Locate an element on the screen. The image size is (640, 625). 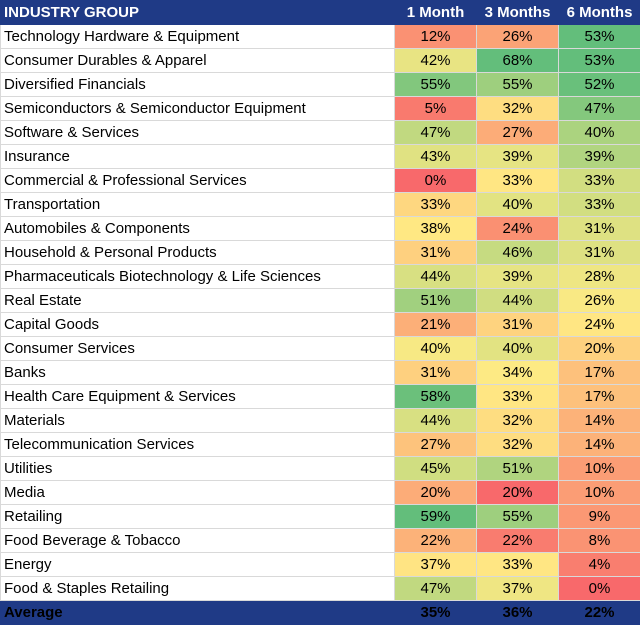
header-6-months: 6 Months is located at coordinates (599, 13).